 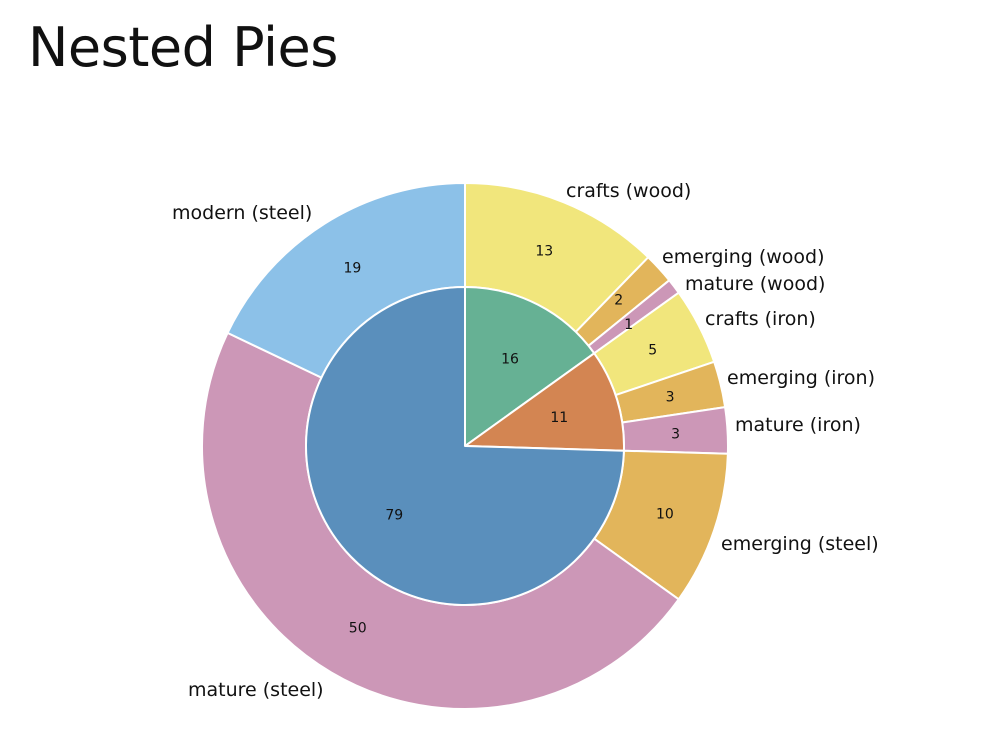 What do you see at coordinates (358, 629) in the screenshot?
I see `outer-slice-value: 50` at bounding box center [358, 629].